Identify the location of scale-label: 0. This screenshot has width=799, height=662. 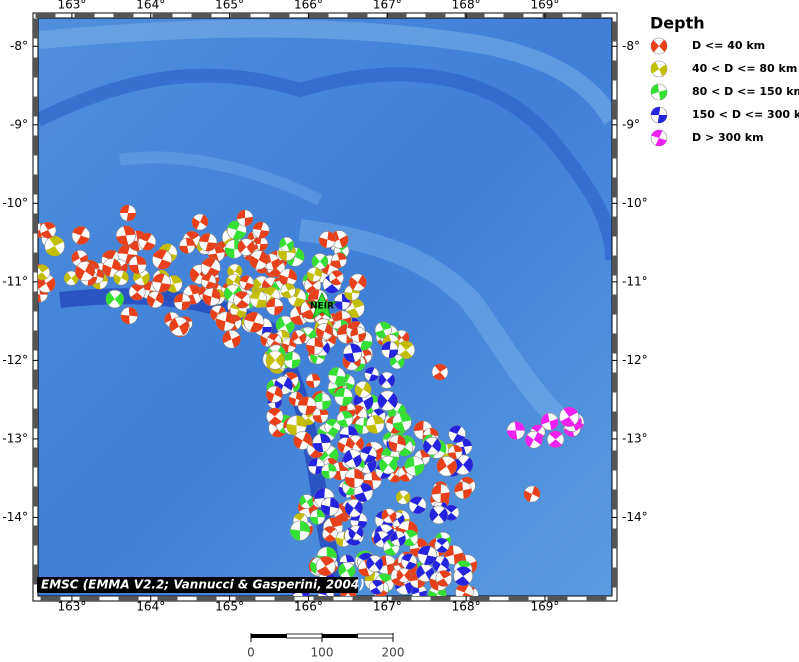
(251, 652).